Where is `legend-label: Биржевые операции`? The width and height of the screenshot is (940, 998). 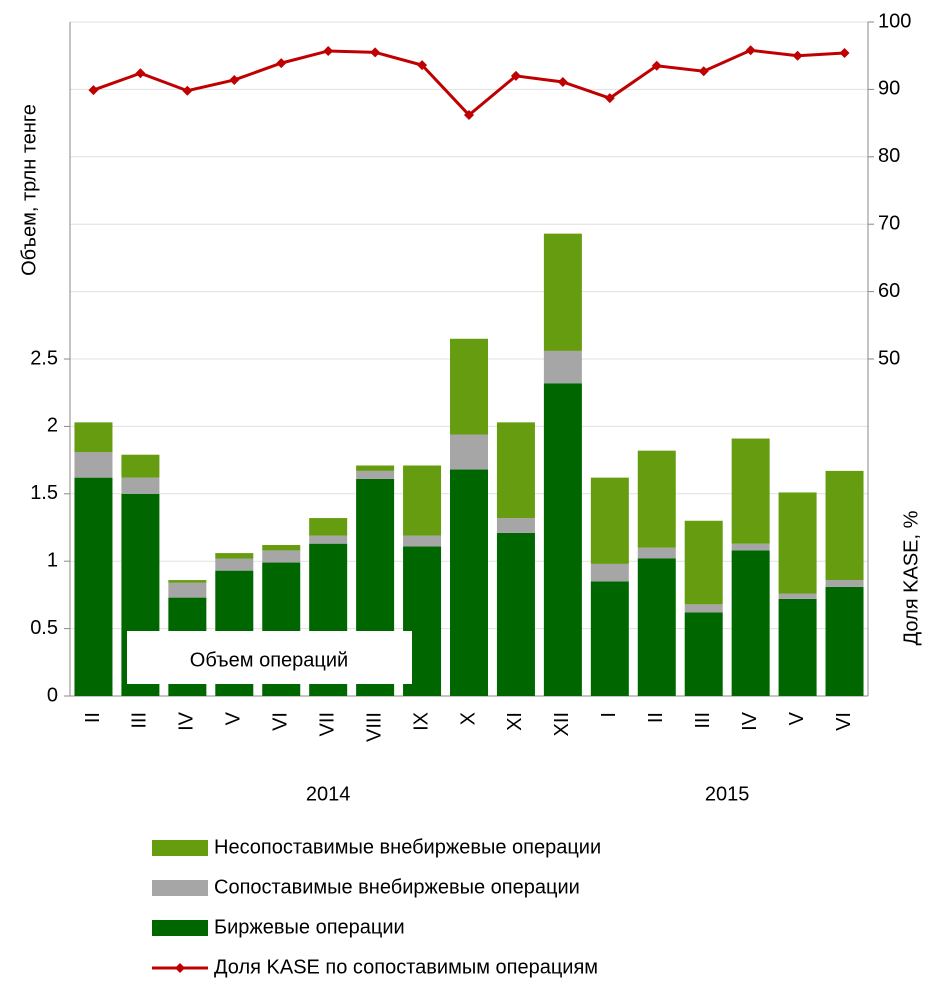 legend-label: Биржевые операции is located at coordinates (309, 927).